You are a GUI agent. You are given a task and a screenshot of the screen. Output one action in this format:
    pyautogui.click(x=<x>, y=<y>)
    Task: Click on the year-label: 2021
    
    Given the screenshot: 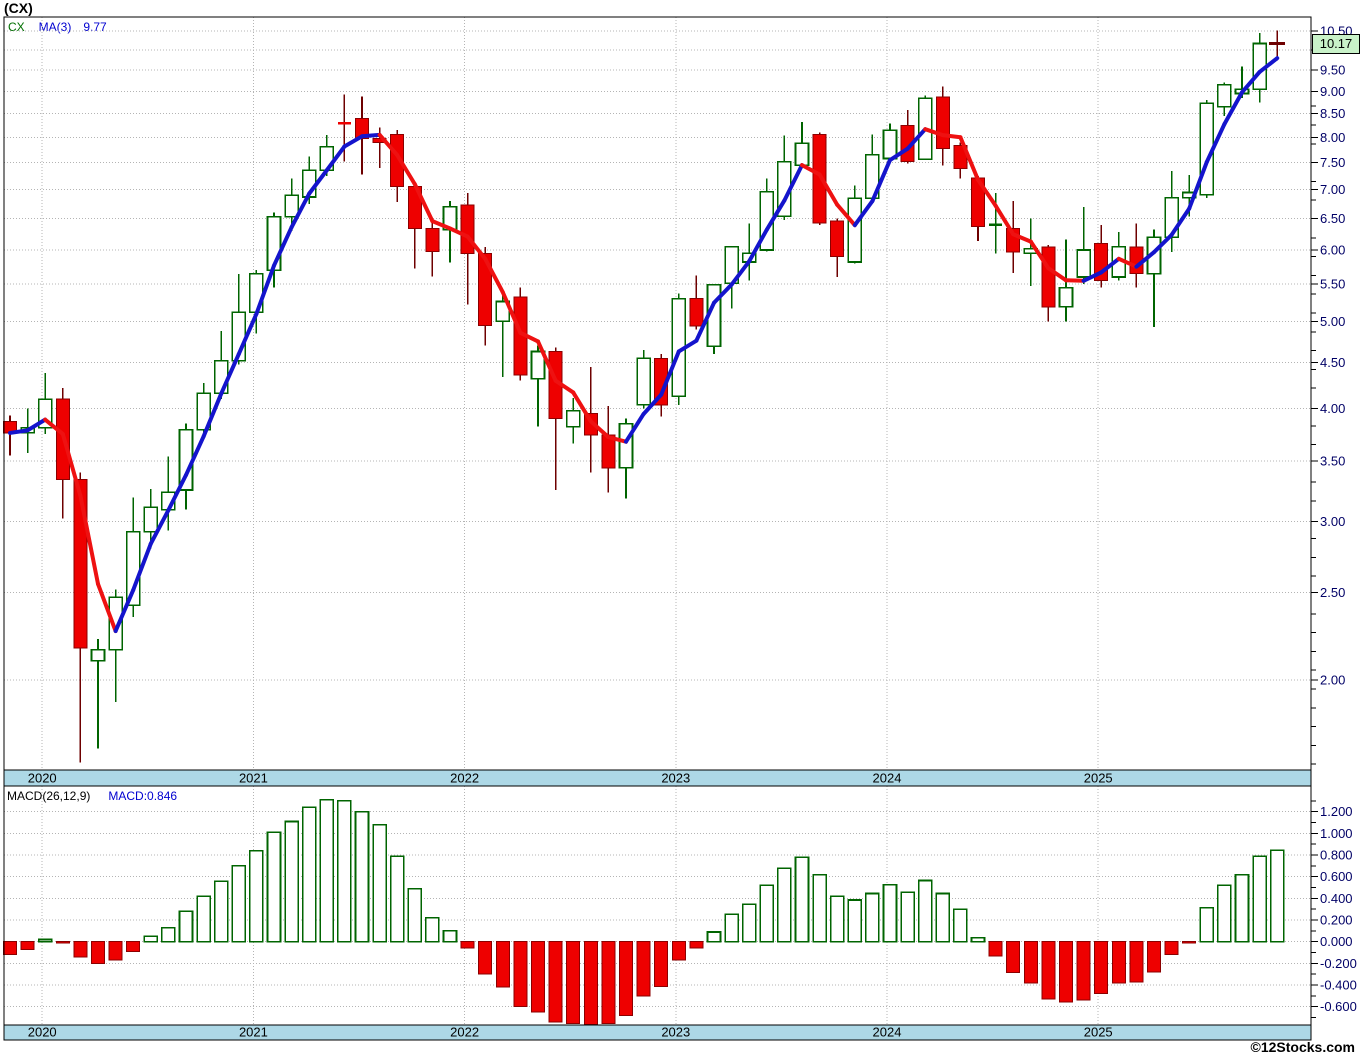 What is the action you would take?
    pyautogui.click(x=253, y=778)
    